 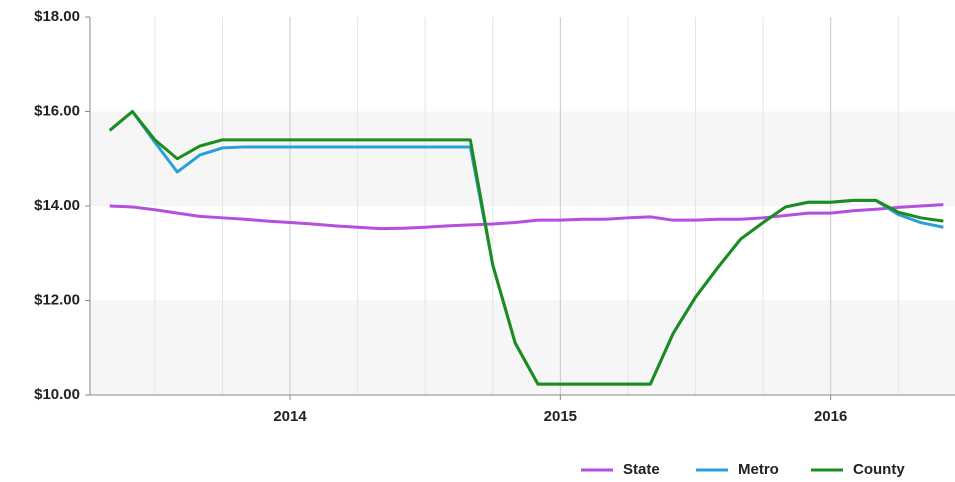 I want to click on y-tick-label: $18.00, so click(x=57, y=16).